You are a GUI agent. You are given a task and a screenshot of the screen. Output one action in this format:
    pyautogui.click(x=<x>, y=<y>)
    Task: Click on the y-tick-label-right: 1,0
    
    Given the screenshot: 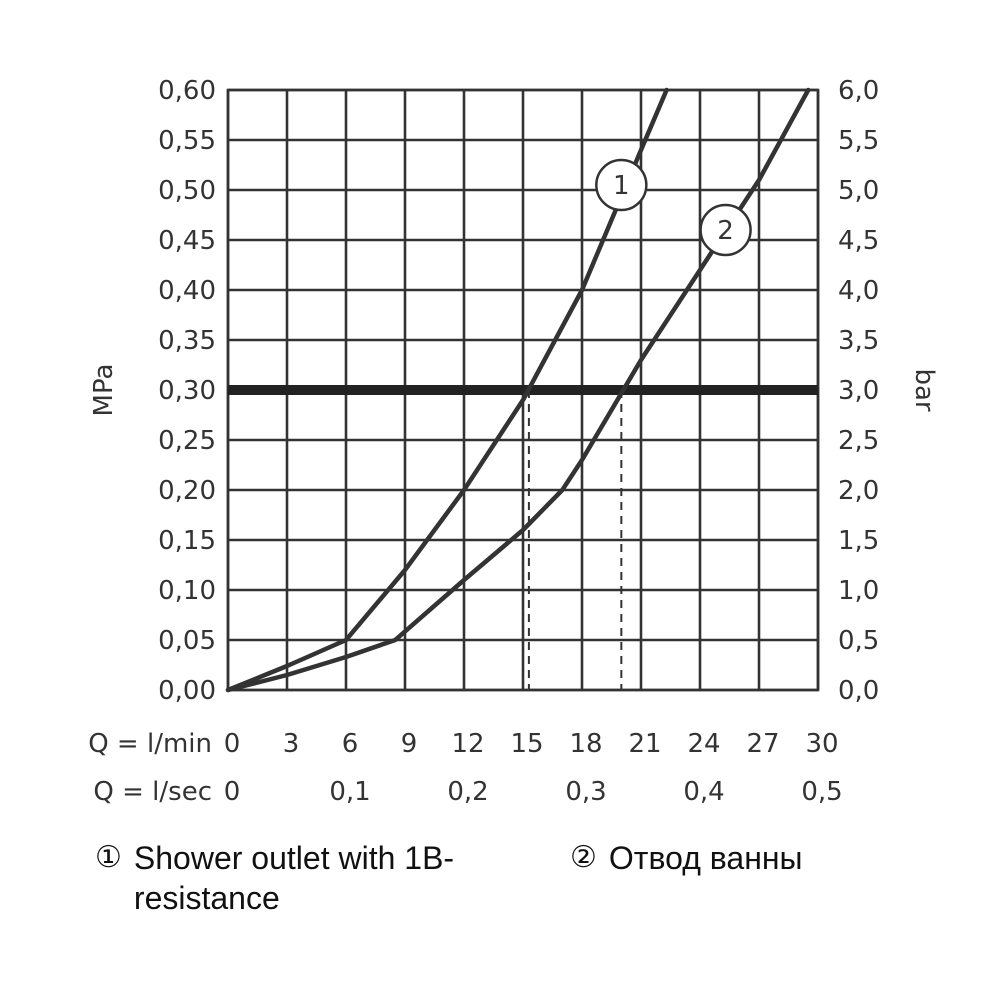 What is the action you would take?
    pyautogui.click(x=858, y=591)
    